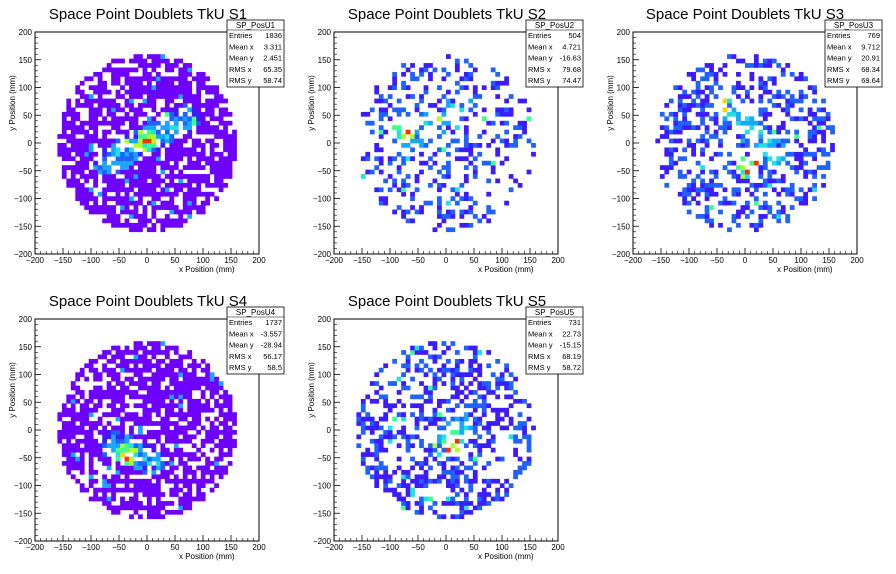  Describe the element at coordinates (554, 340) in the screenshot. I see `stats-frame` at that location.